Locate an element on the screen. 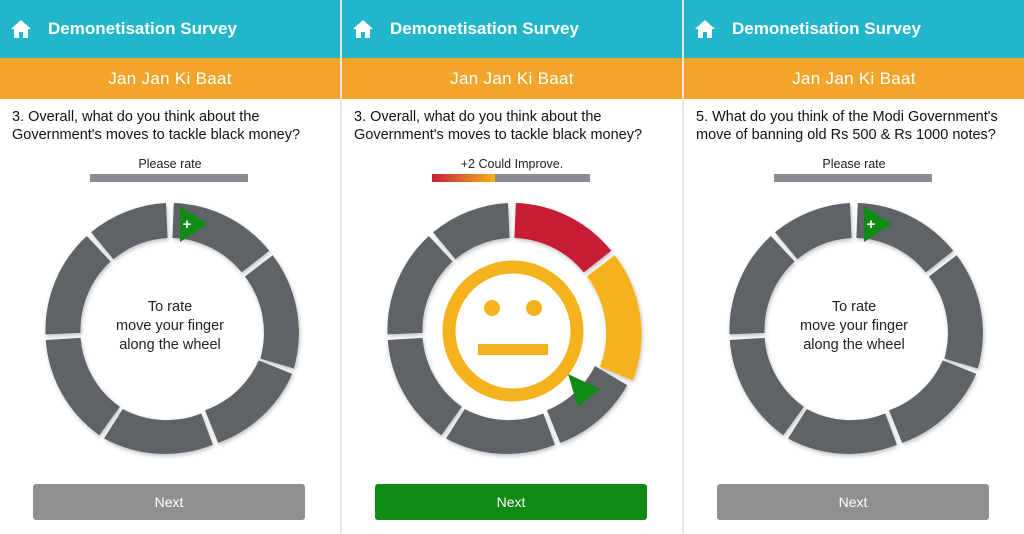 This screenshot has height=534, width=1024. wheel-pointer is located at coordinates (584, 390).